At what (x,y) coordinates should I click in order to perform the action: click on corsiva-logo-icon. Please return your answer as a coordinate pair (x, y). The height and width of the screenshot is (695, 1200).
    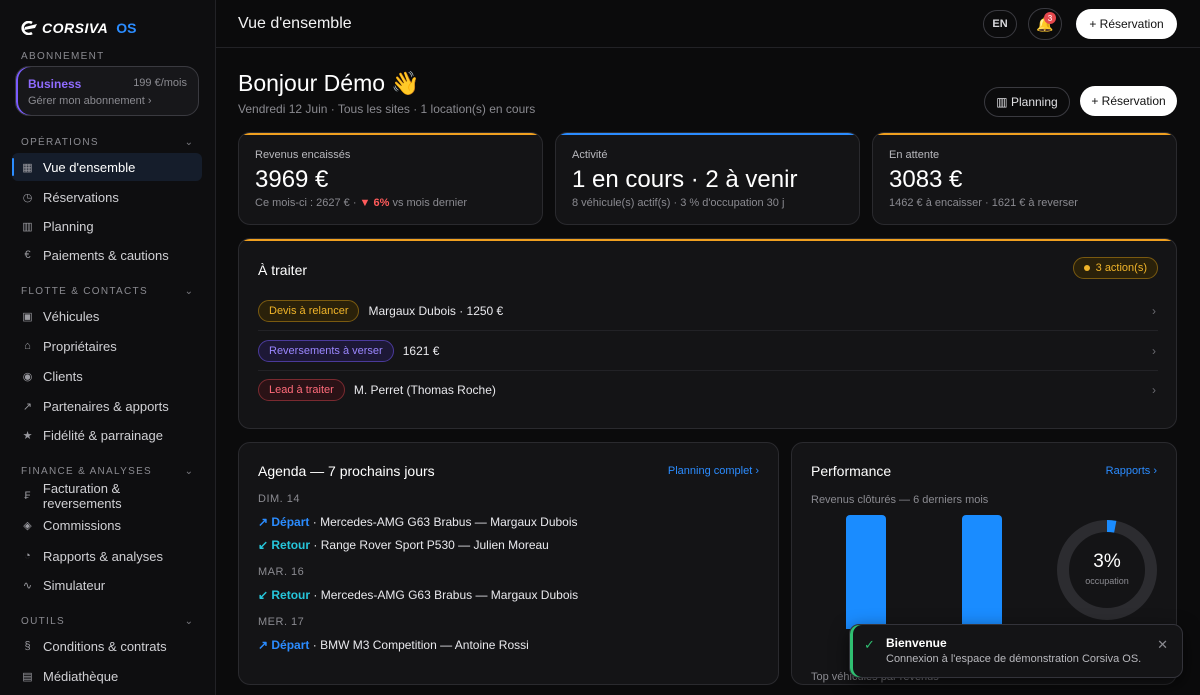
    Looking at the image, I should click on (29, 28).